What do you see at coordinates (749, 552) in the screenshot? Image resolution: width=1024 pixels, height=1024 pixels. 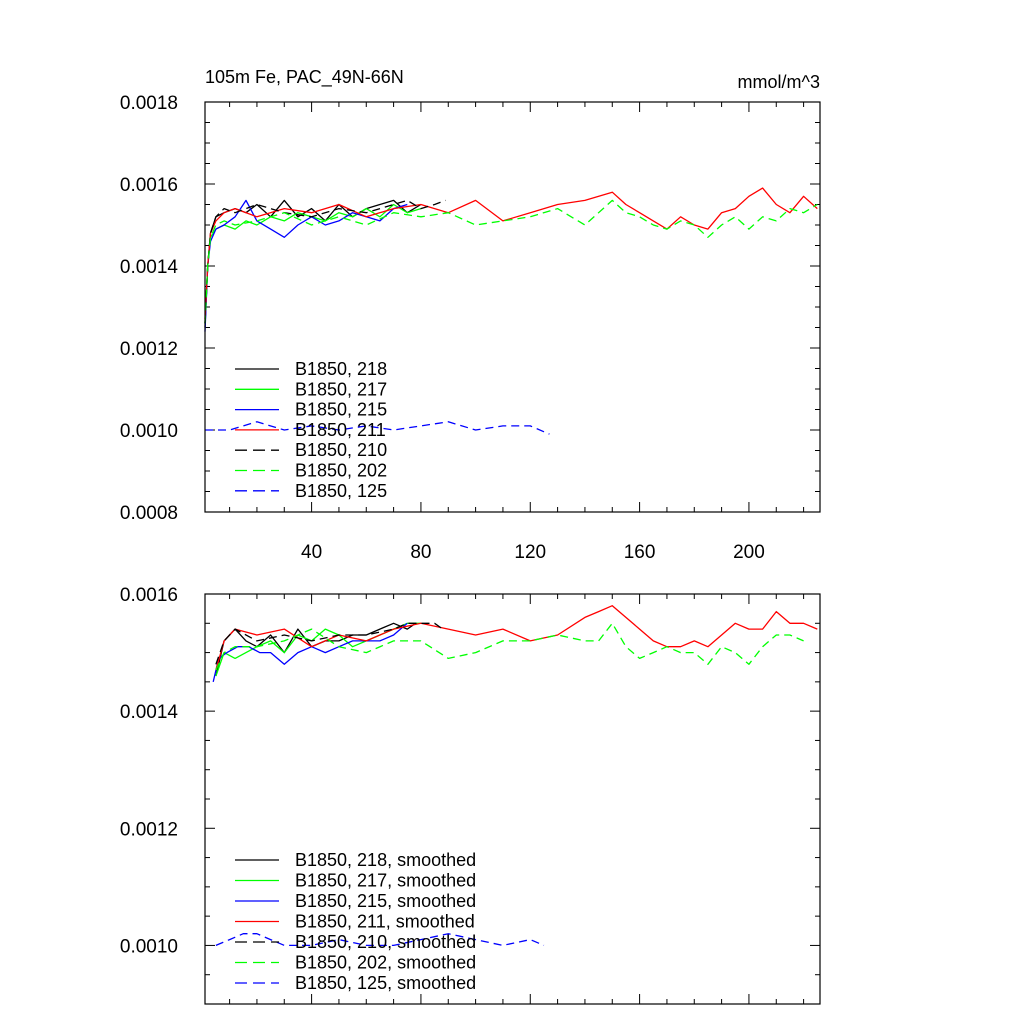 I see `x-tick-label: 200` at bounding box center [749, 552].